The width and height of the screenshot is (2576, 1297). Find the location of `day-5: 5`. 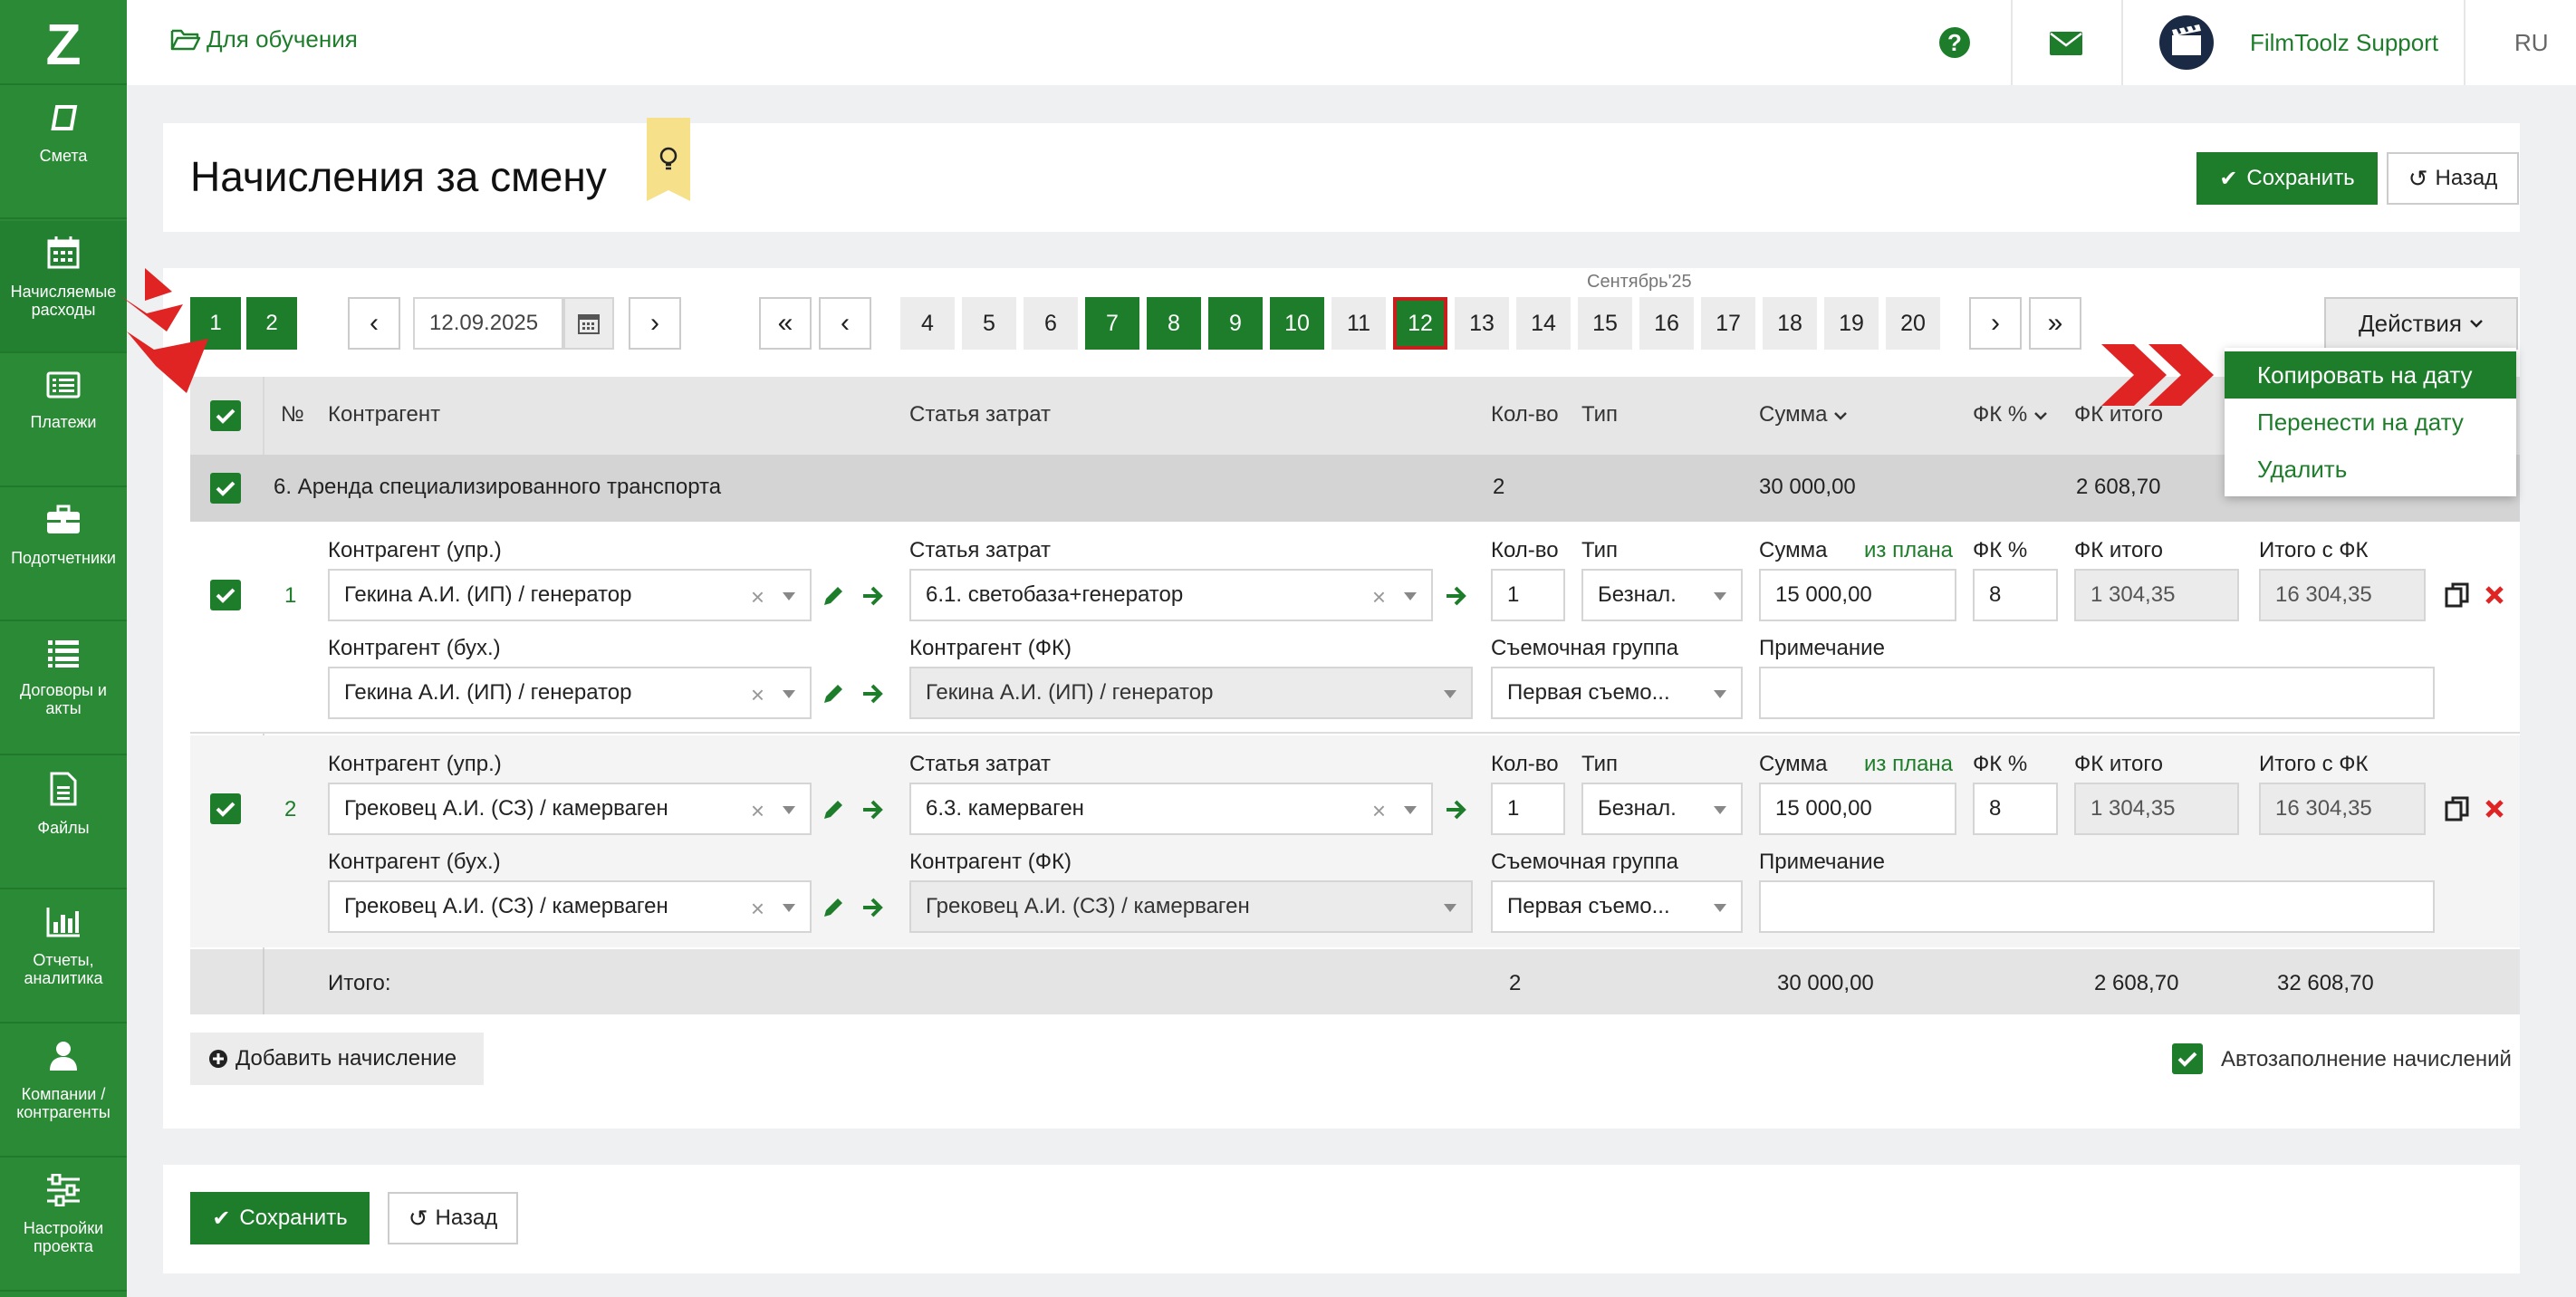

day-5: 5 is located at coordinates (989, 323).